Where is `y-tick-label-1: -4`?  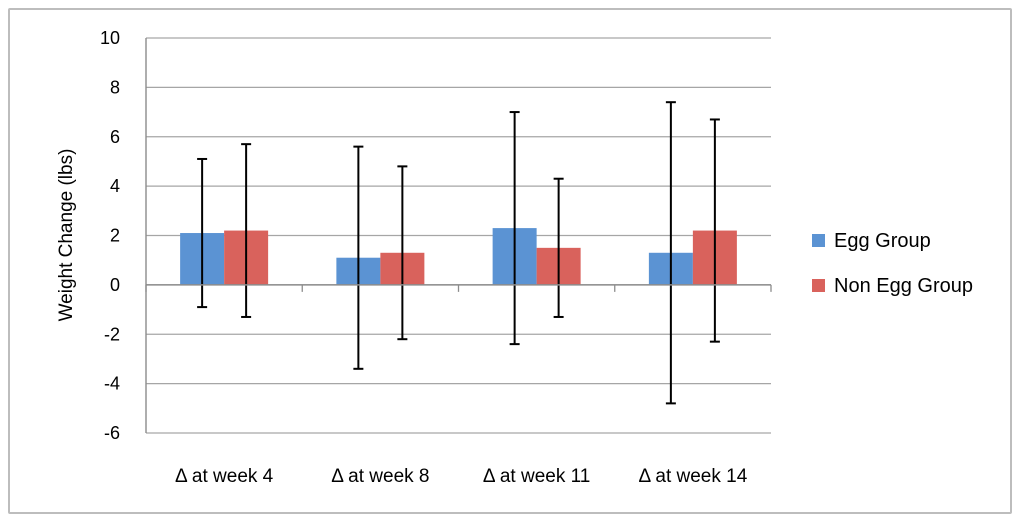
y-tick-label-1: -4 is located at coordinates (112, 384).